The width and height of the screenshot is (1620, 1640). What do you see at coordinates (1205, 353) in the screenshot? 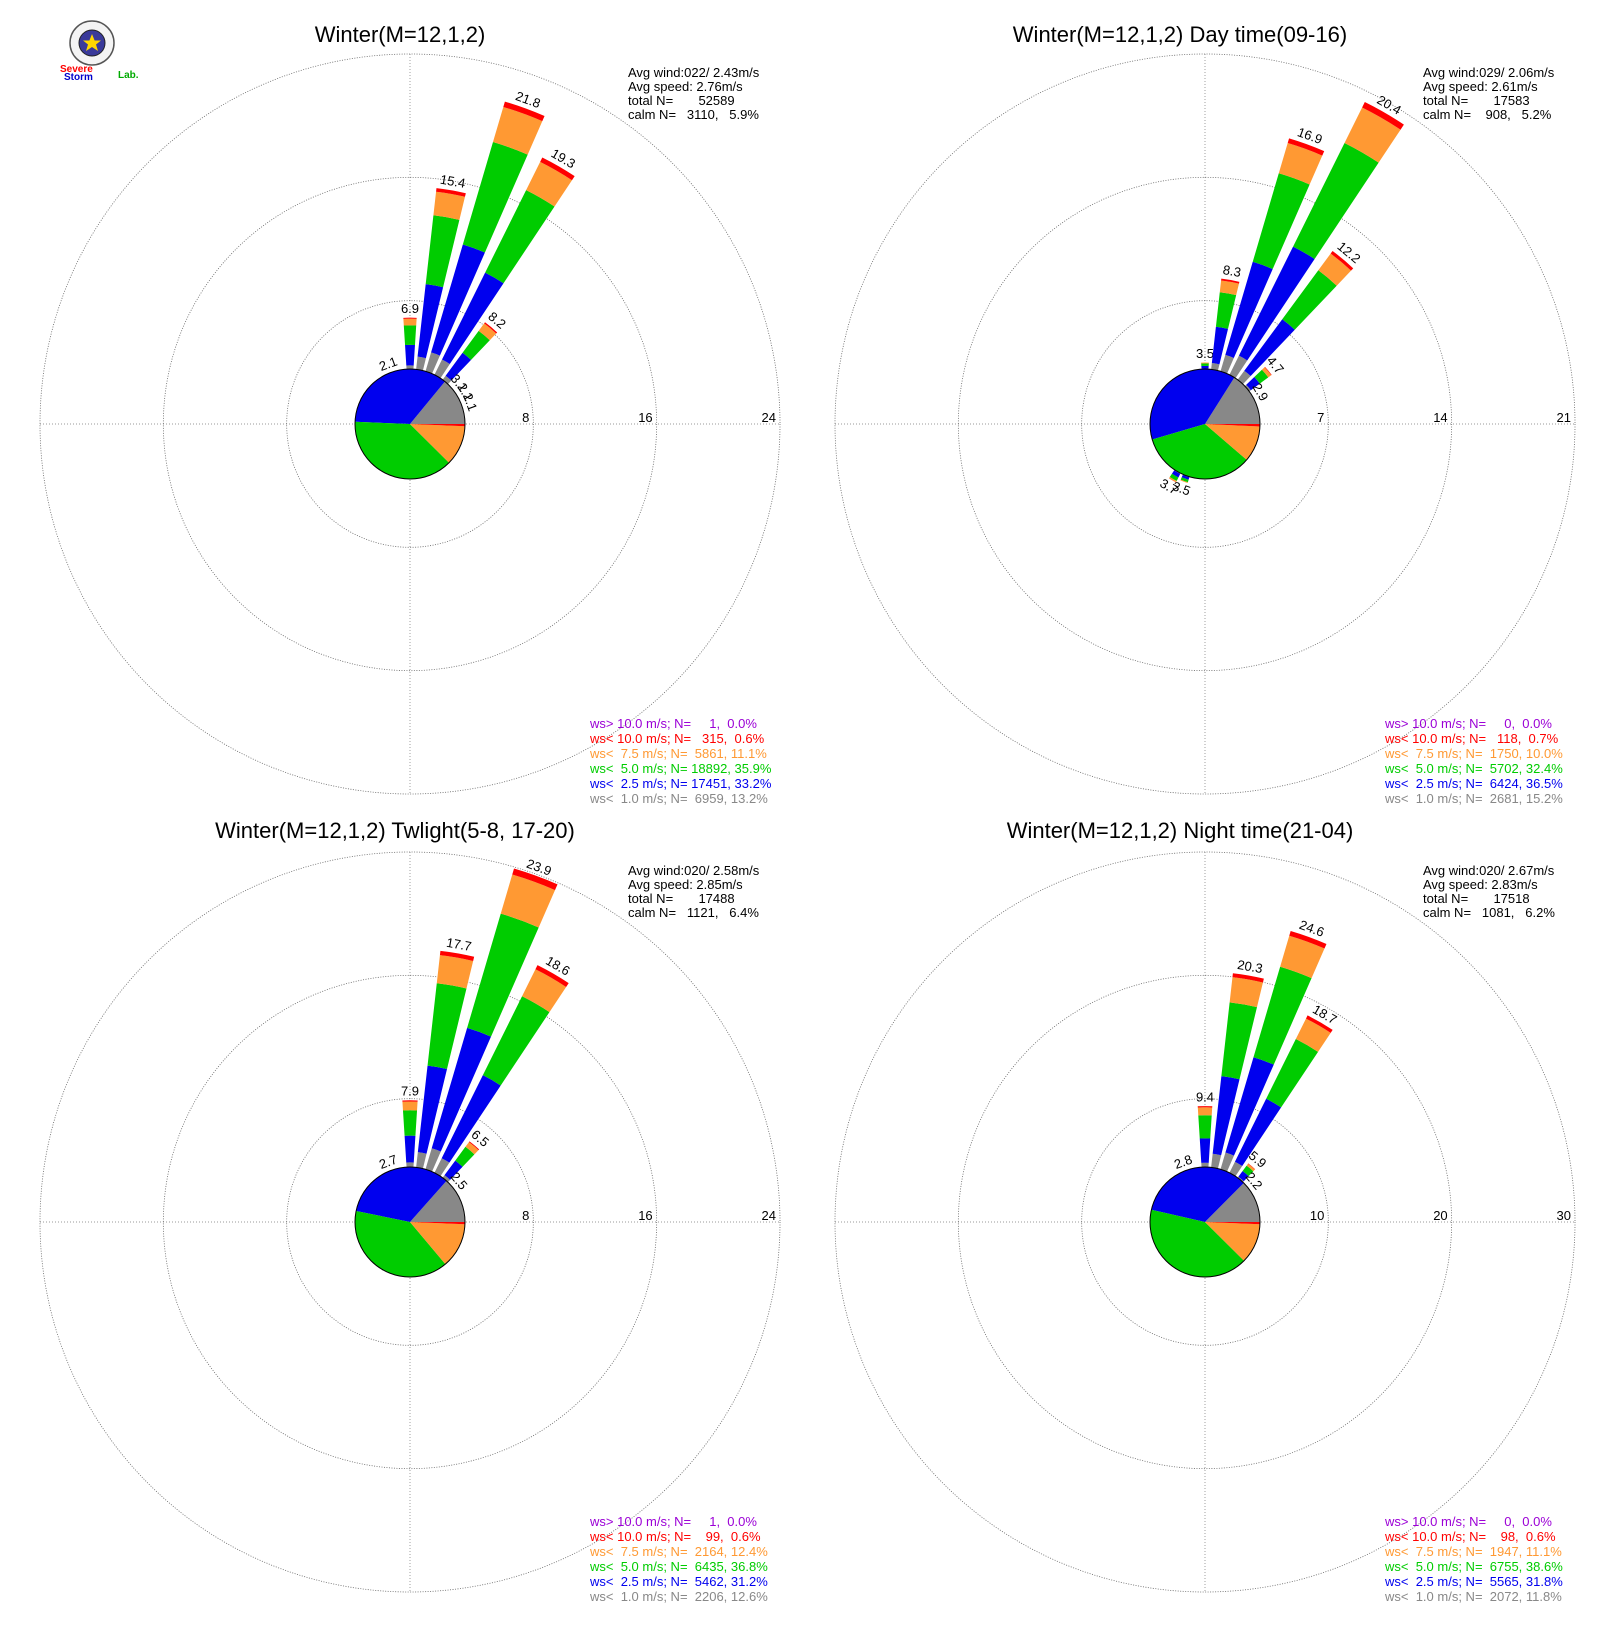
I see `bar-value-label: 3.5` at bounding box center [1205, 353].